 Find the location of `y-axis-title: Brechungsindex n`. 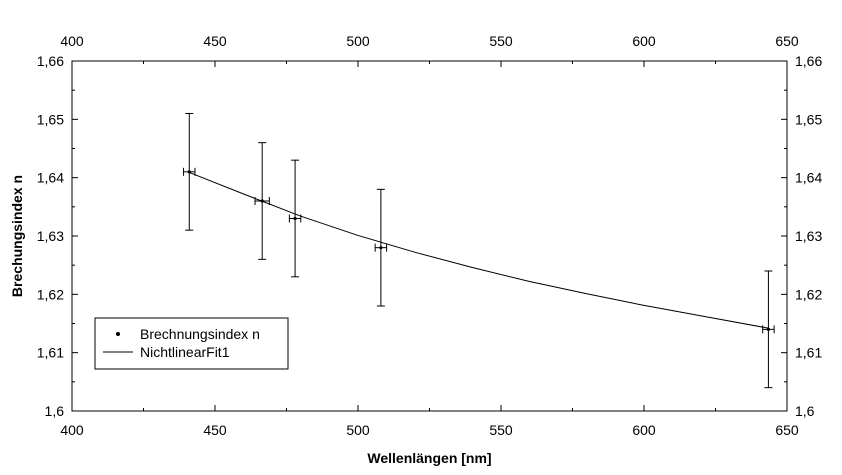

y-axis-title: Brechungsindex n is located at coordinates (17, 236).